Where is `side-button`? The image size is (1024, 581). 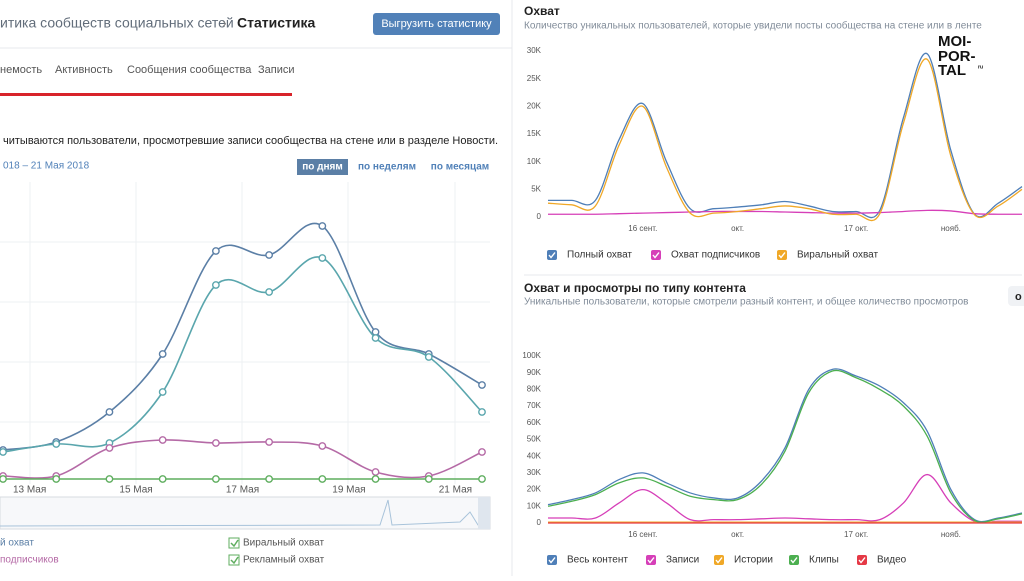 side-button is located at coordinates (1016, 296).